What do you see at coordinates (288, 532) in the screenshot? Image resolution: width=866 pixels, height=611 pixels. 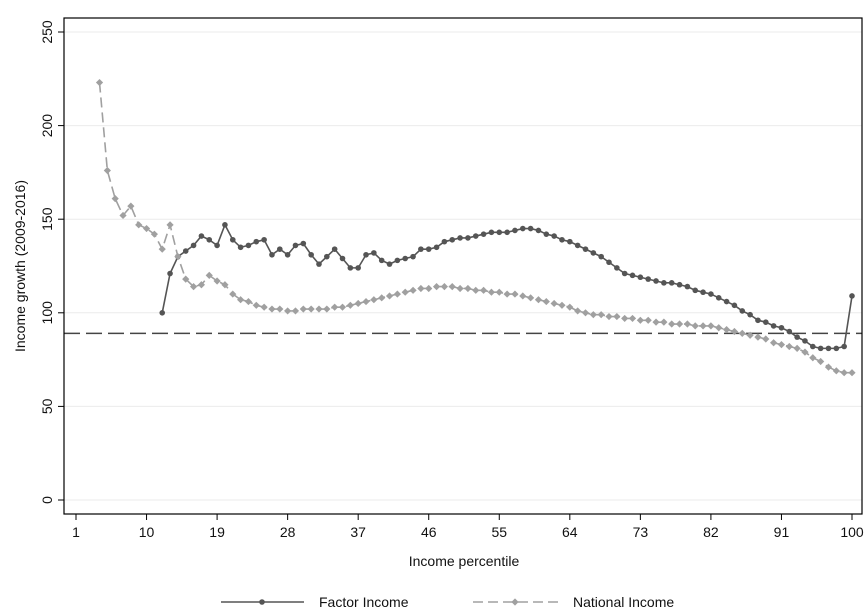 I see `x-tick-label-28: 28` at bounding box center [288, 532].